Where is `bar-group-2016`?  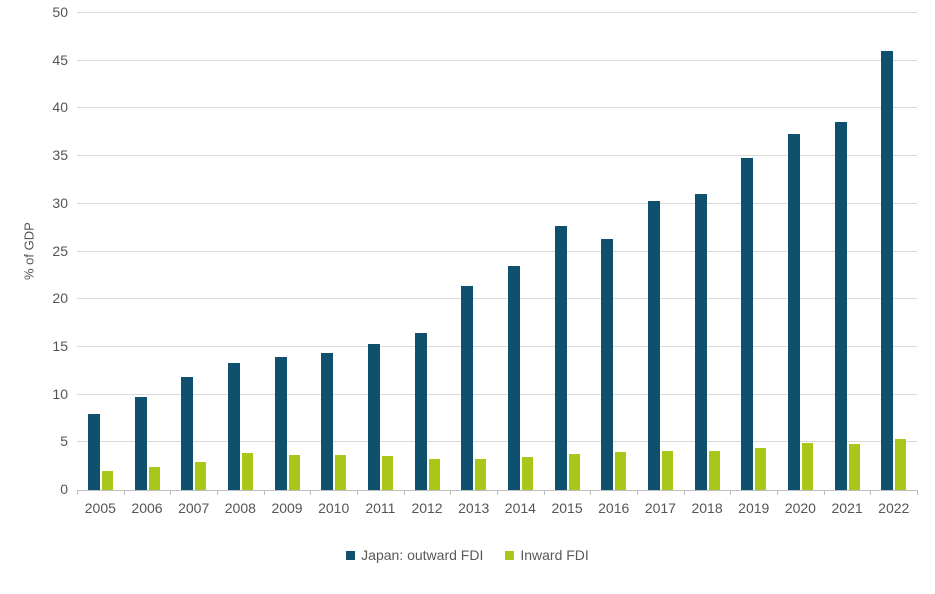 bar-group-2016 is located at coordinates (613, 251).